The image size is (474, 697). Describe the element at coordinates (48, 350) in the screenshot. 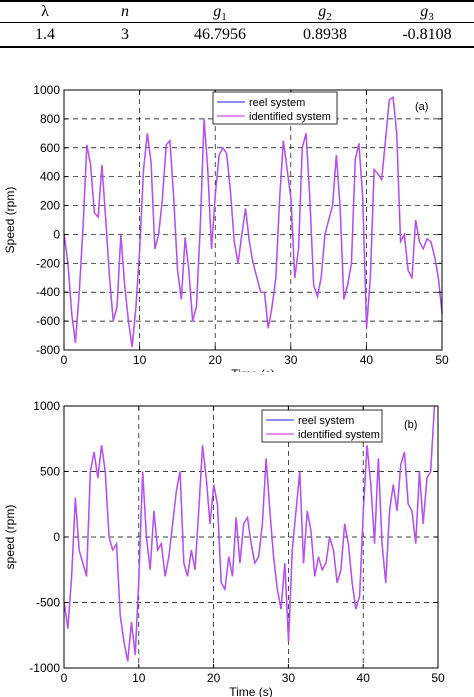

I see `y-tick-label: -800` at that location.